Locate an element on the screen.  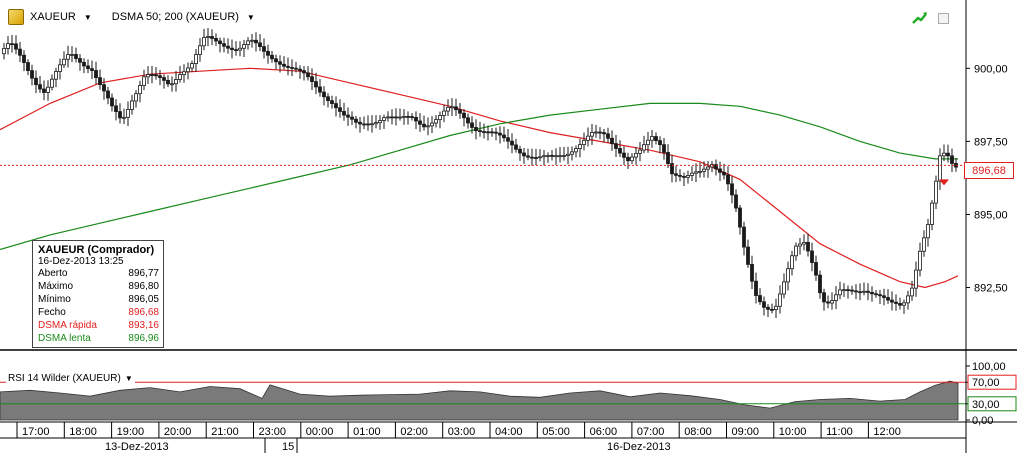
time-tick-label: 04:00 is located at coordinates (509, 432).